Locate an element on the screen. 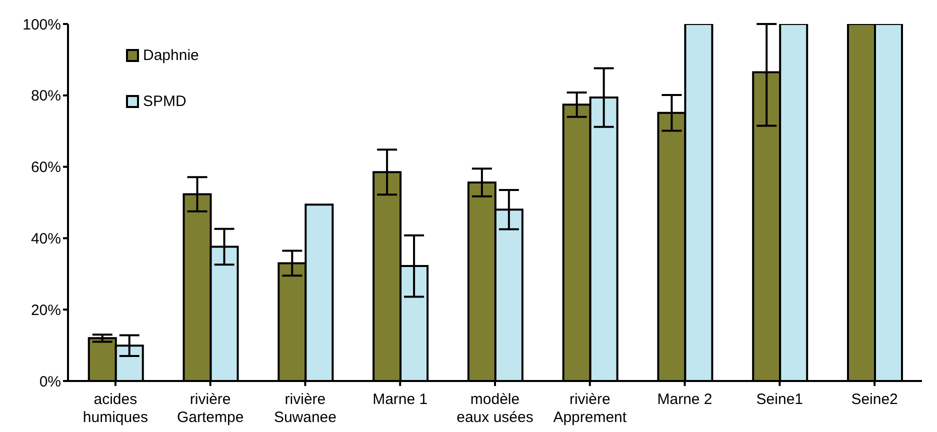  legend-label: Daphnie is located at coordinates (171, 55).